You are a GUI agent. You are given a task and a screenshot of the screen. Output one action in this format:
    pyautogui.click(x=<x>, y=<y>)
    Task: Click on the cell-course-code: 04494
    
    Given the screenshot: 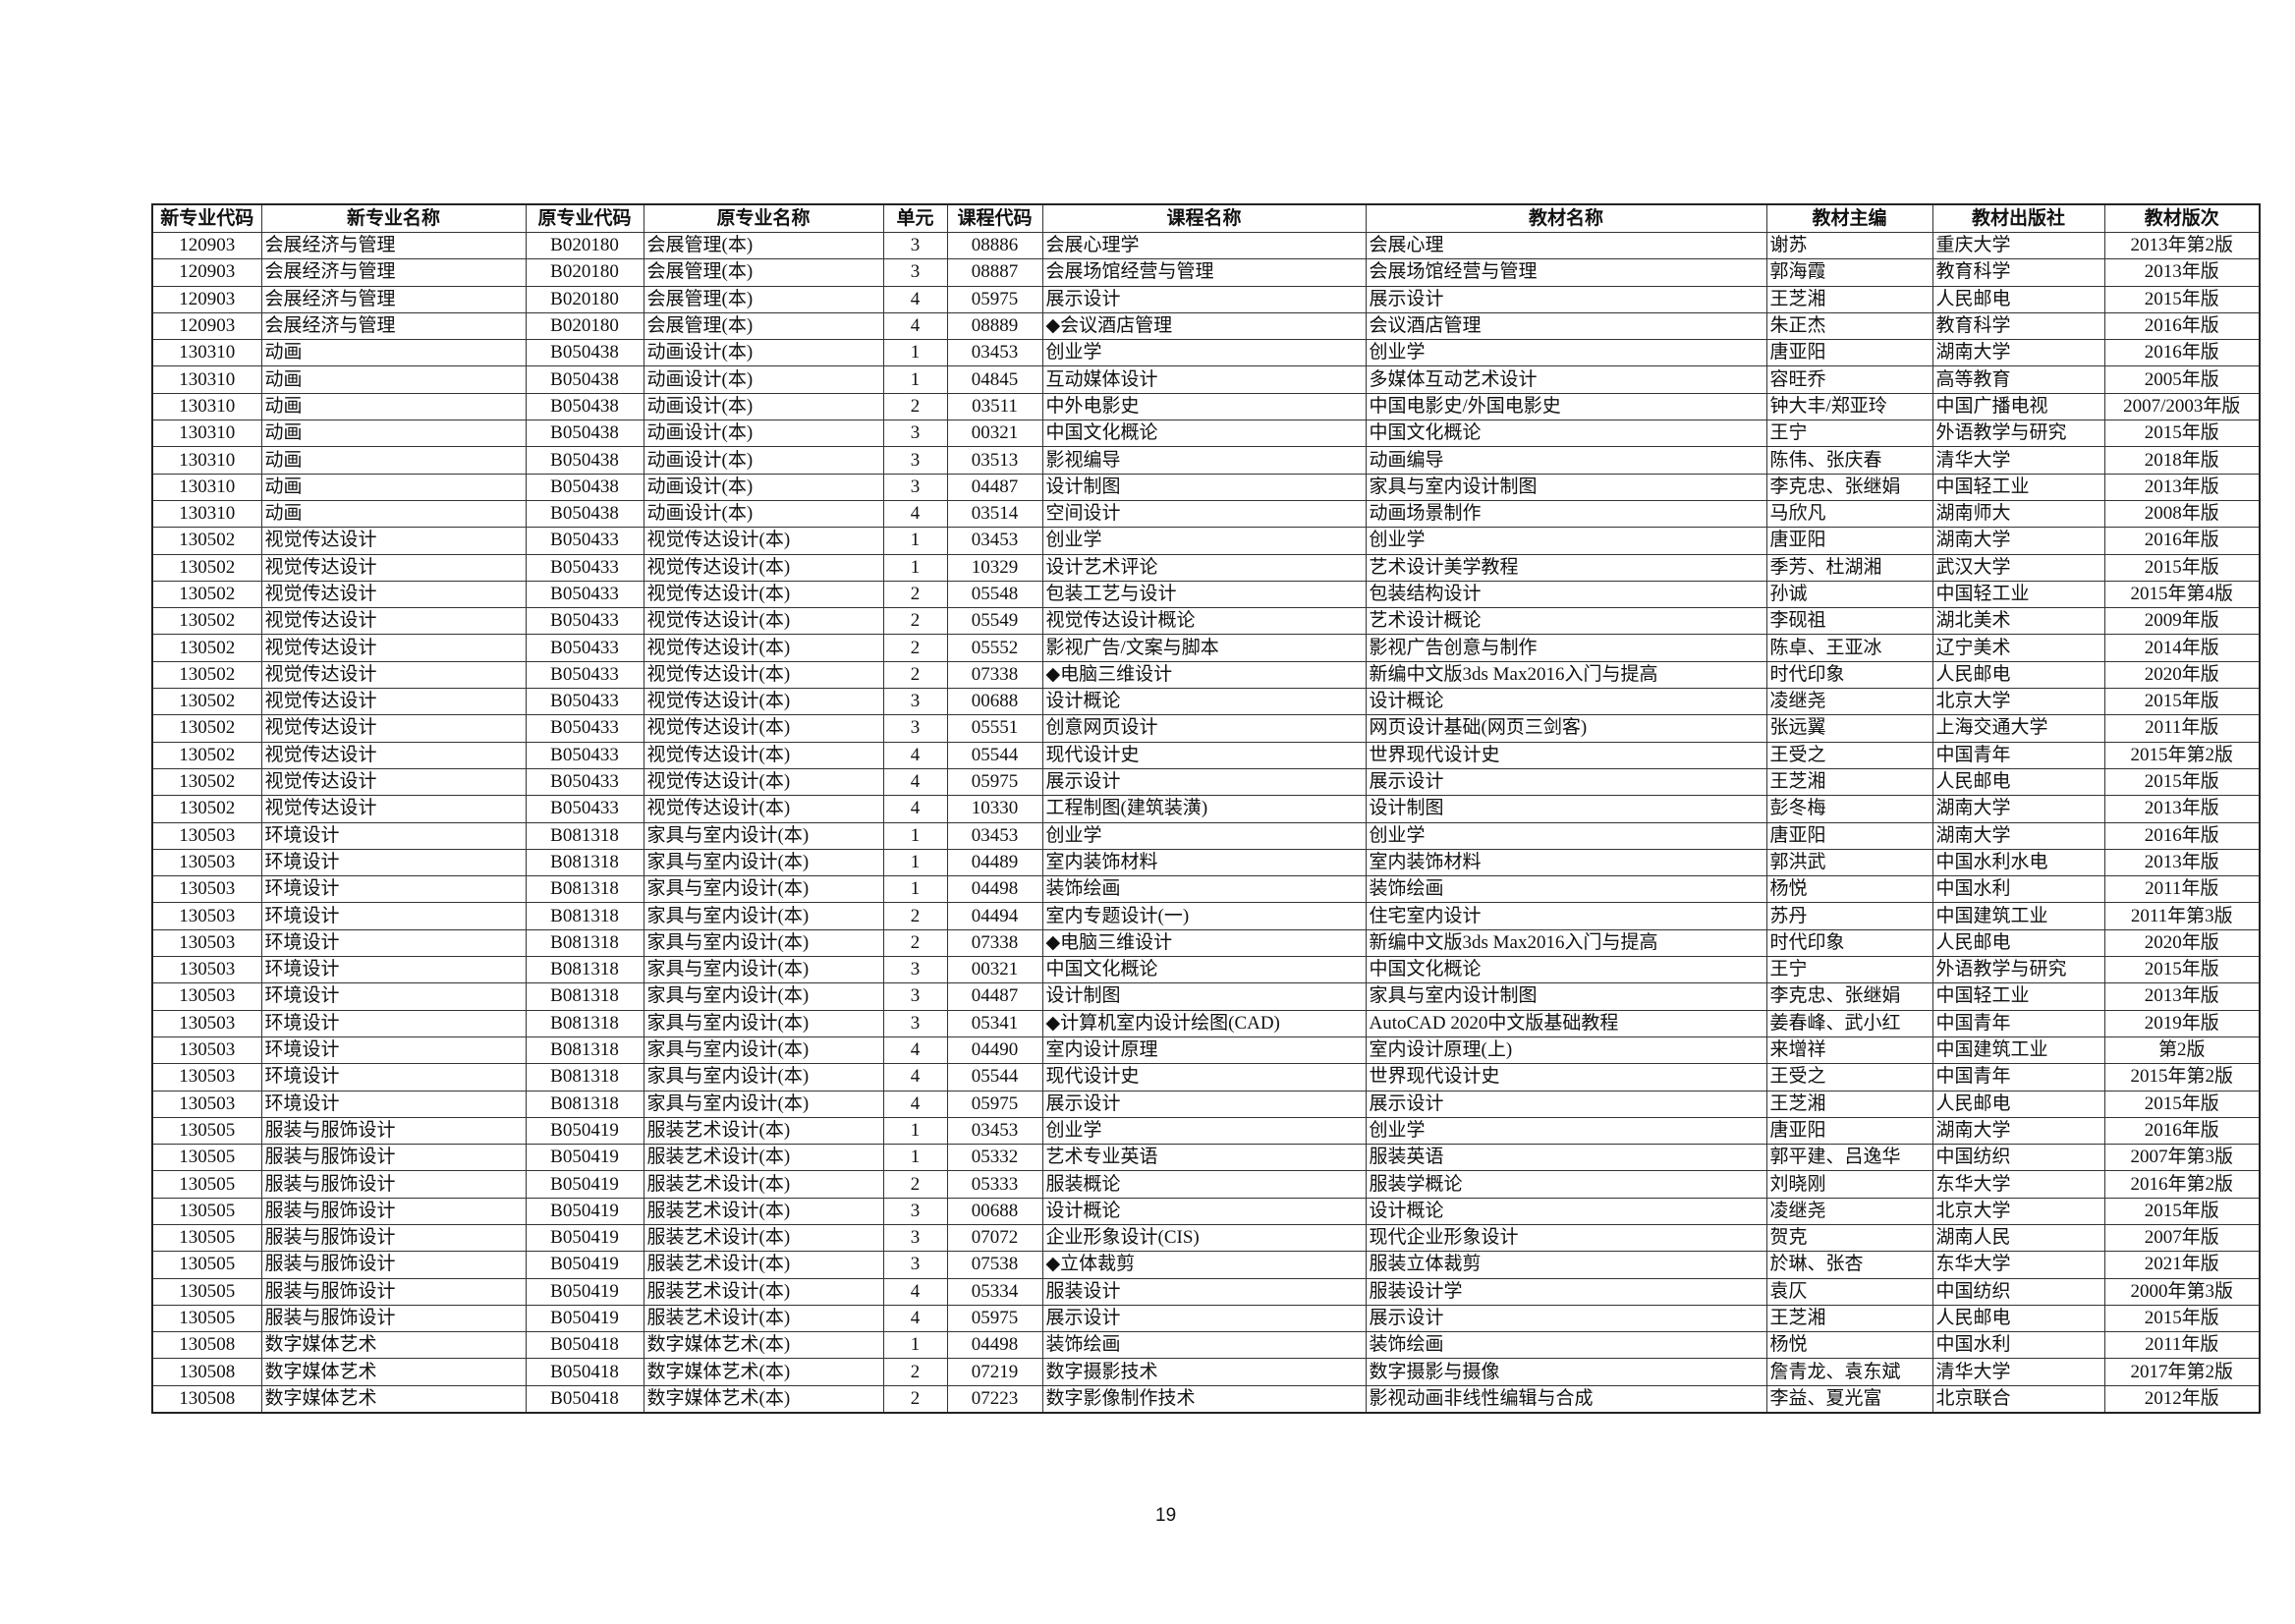 What is the action you would take?
    pyautogui.click(x=995, y=916)
    